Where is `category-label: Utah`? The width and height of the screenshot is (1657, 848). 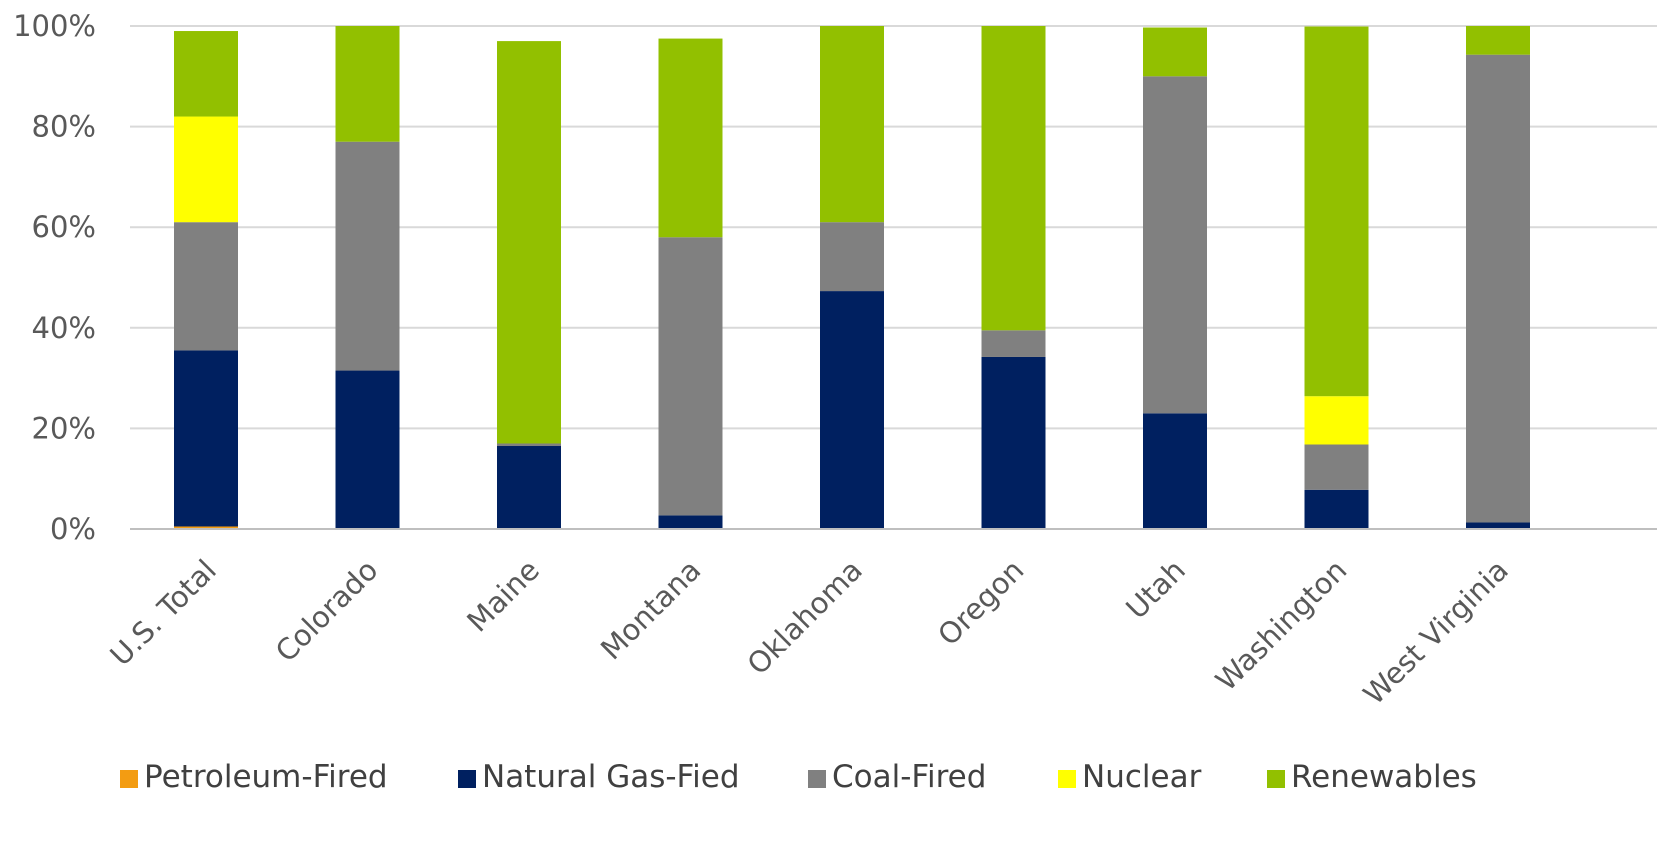 category-label: Utah is located at coordinates (1155, 589).